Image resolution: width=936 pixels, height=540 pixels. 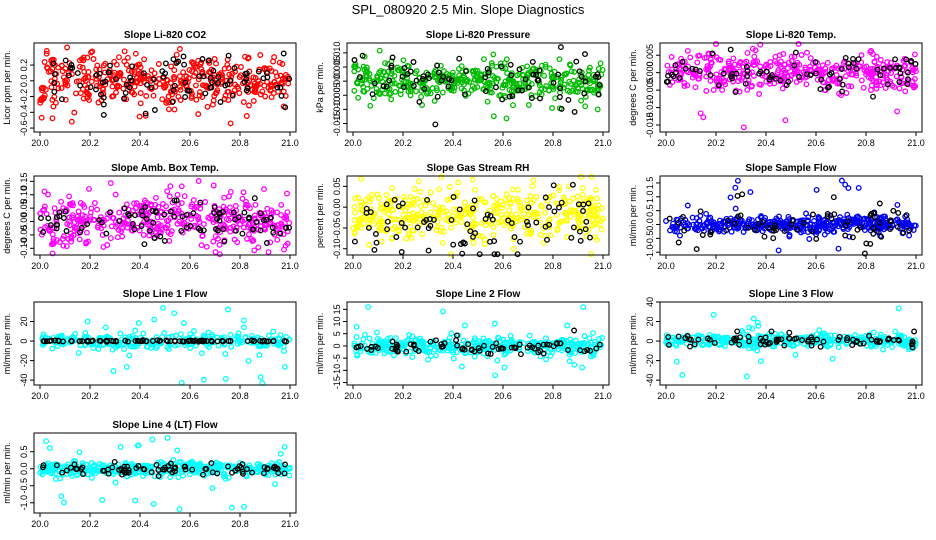 What do you see at coordinates (337, 124) in the screenshot?
I see `y-tick-label: -0.015` at bounding box center [337, 124].